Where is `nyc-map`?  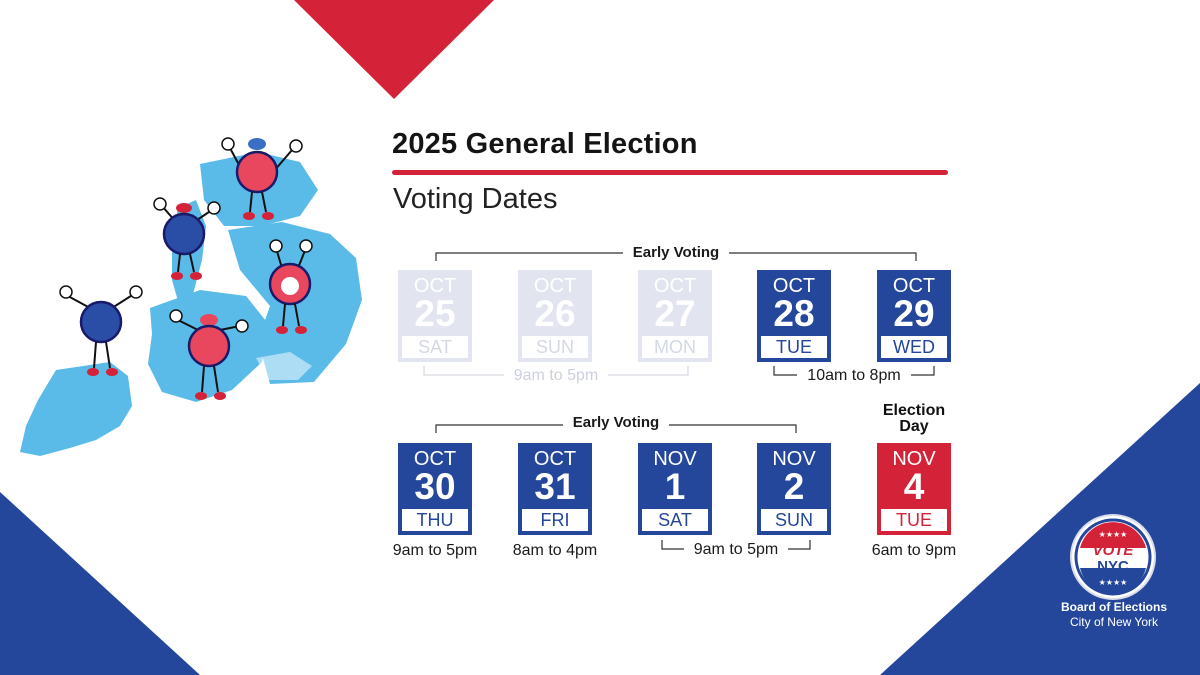 nyc-map is located at coordinates (191, 296).